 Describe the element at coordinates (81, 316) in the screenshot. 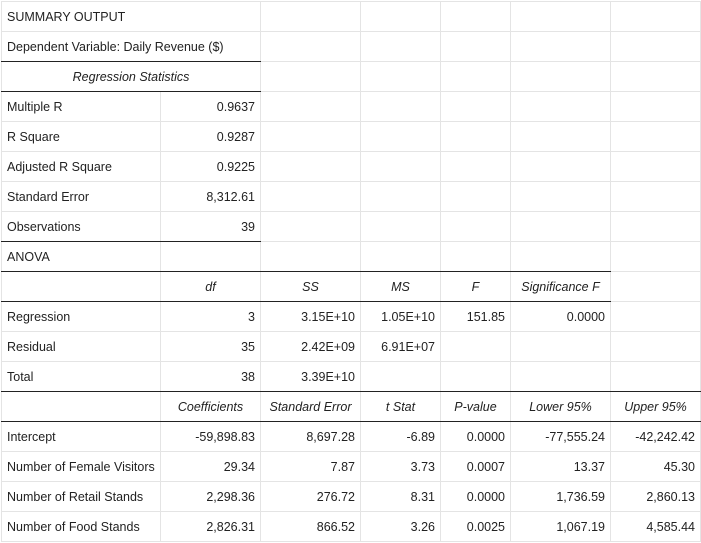

I see `anova-row-label: Regression` at that location.